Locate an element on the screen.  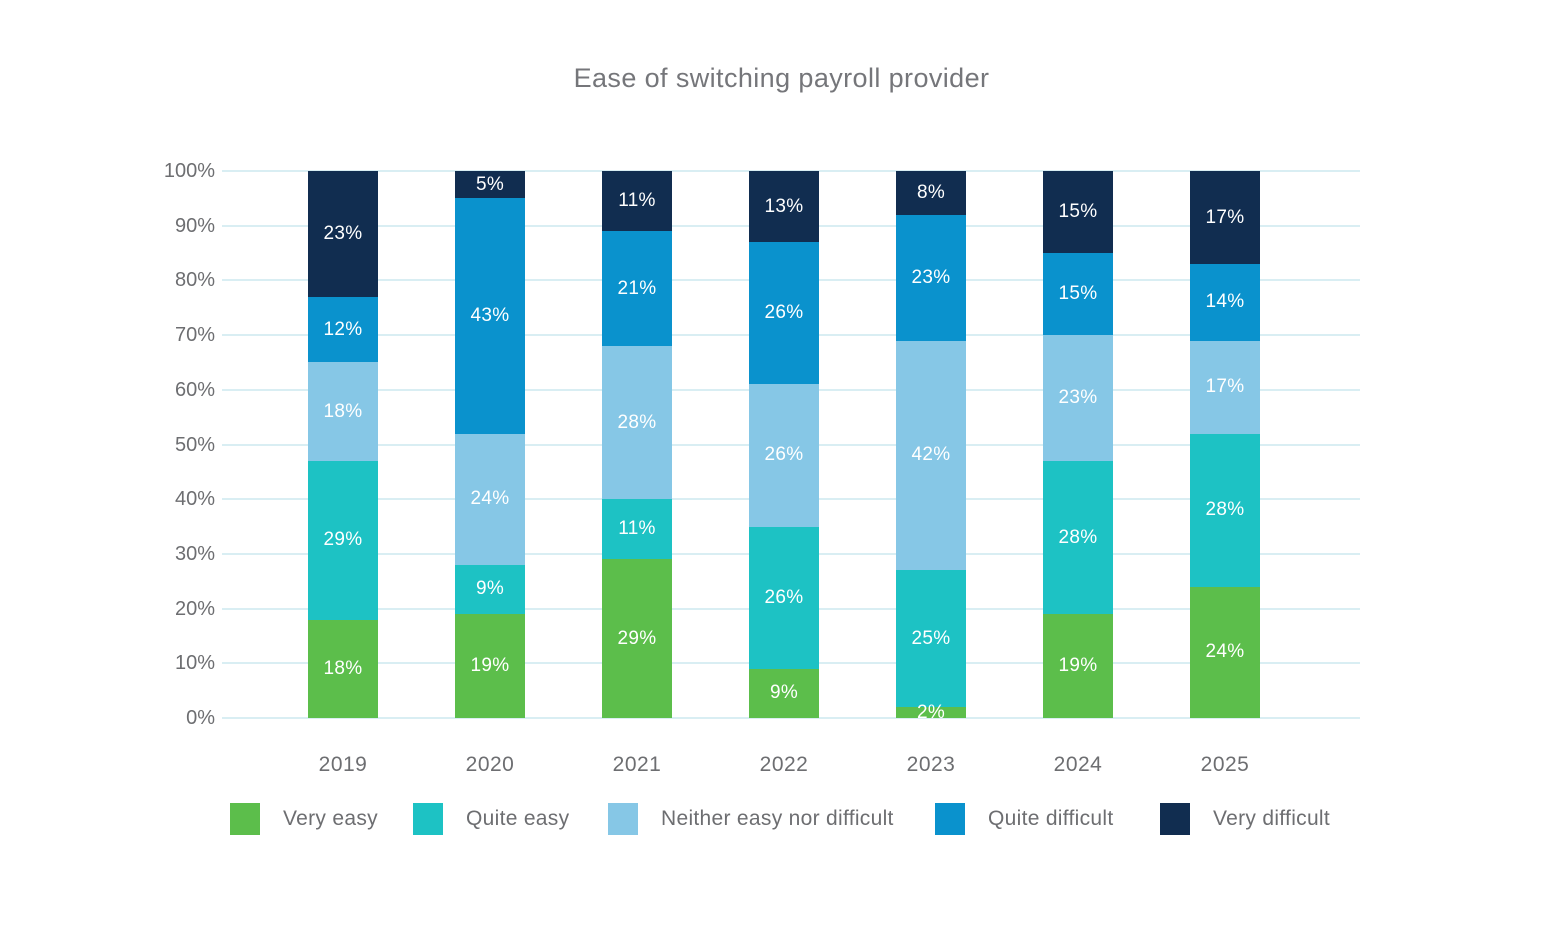
bar-column-2020: 19% 9% 24% 43% 5% is located at coordinates (490, 444).